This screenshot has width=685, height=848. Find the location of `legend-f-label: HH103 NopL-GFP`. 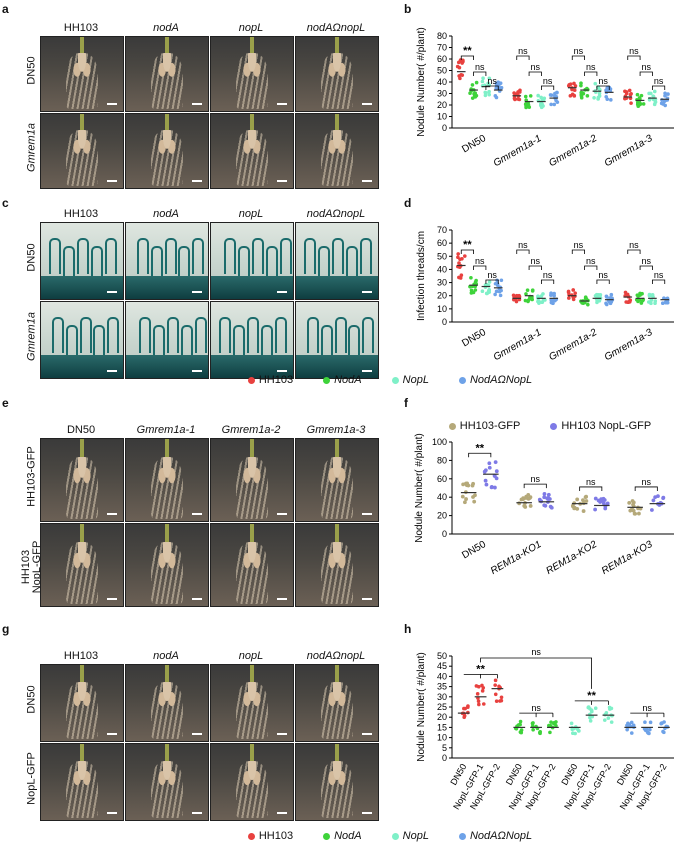

legend-f-label: HH103 NopL-GFP is located at coordinates (606, 426).